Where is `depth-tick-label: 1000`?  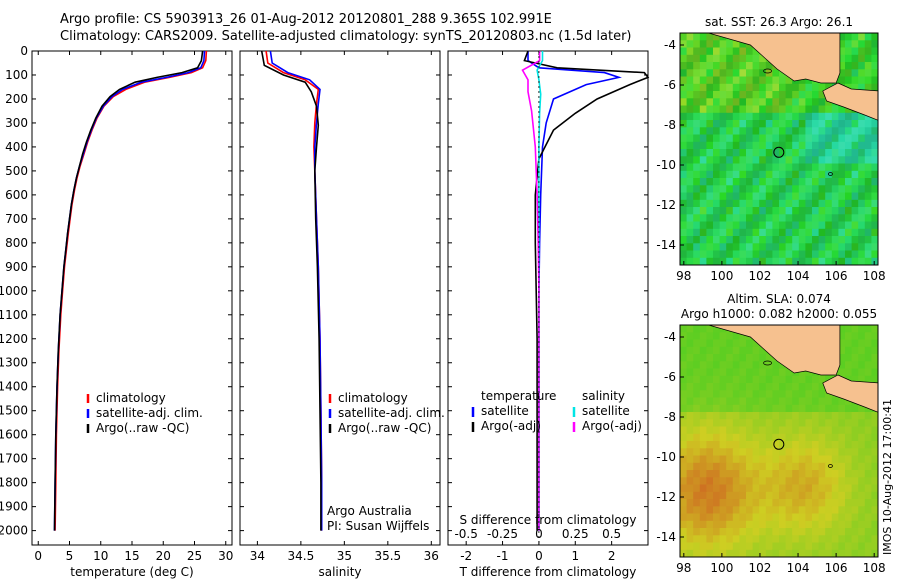
depth-tick-label: 1000 is located at coordinates (14, 291).